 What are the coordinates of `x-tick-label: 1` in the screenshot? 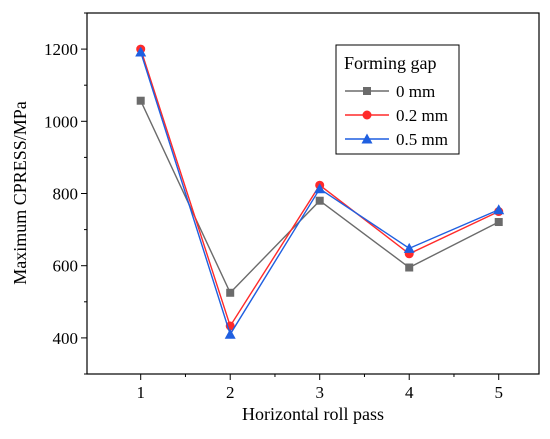 It's located at (140, 392).